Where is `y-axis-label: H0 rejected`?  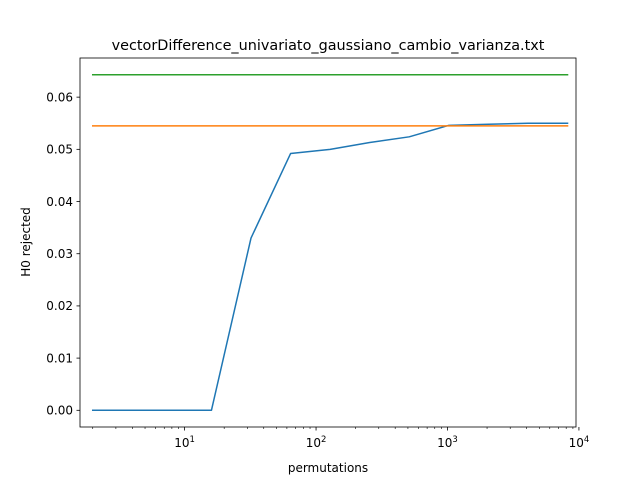
y-axis-label: H0 rejected is located at coordinates (26, 242).